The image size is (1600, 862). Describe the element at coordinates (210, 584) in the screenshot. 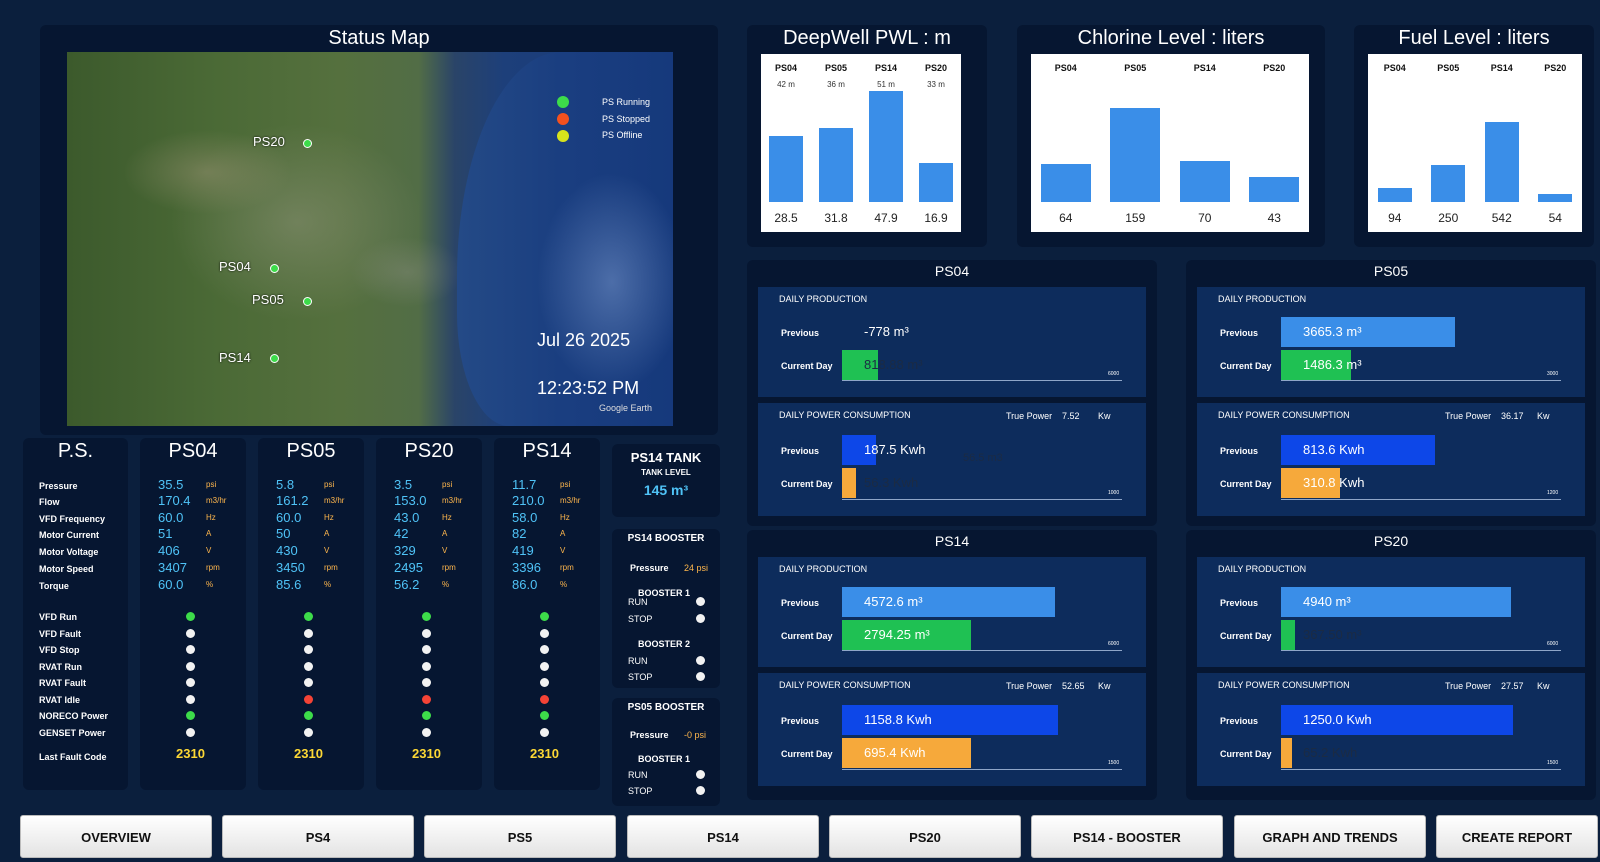

I see `station-unit: %` at that location.